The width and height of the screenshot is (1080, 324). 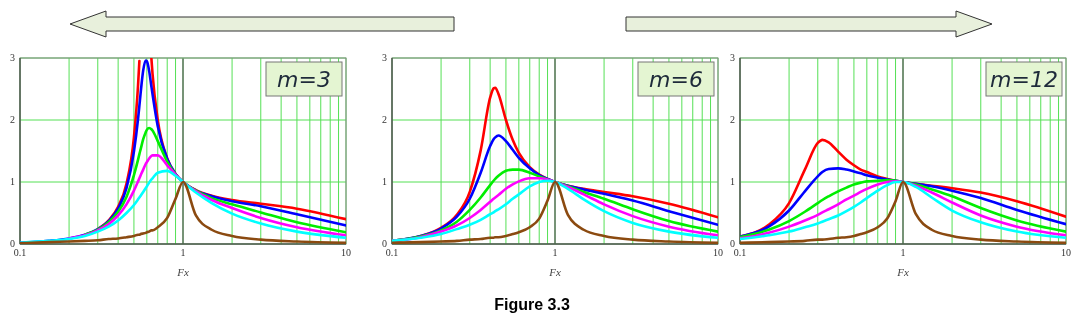 I want to click on annotation: m=12, so click(x=1024, y=79).